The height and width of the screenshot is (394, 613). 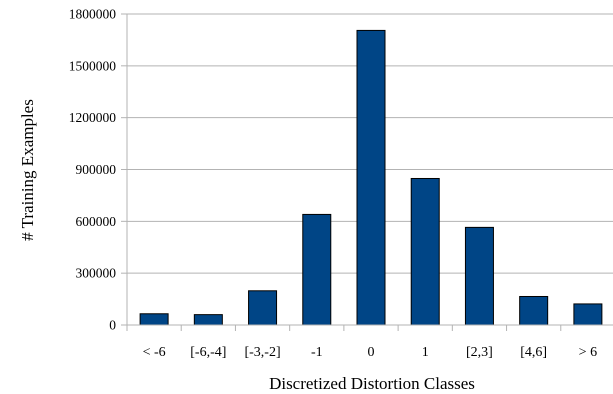 What do you see at coordinates (112, 325) in the screenshot?
I see `y-tick-label: 0` at bounding box center [112, 325].